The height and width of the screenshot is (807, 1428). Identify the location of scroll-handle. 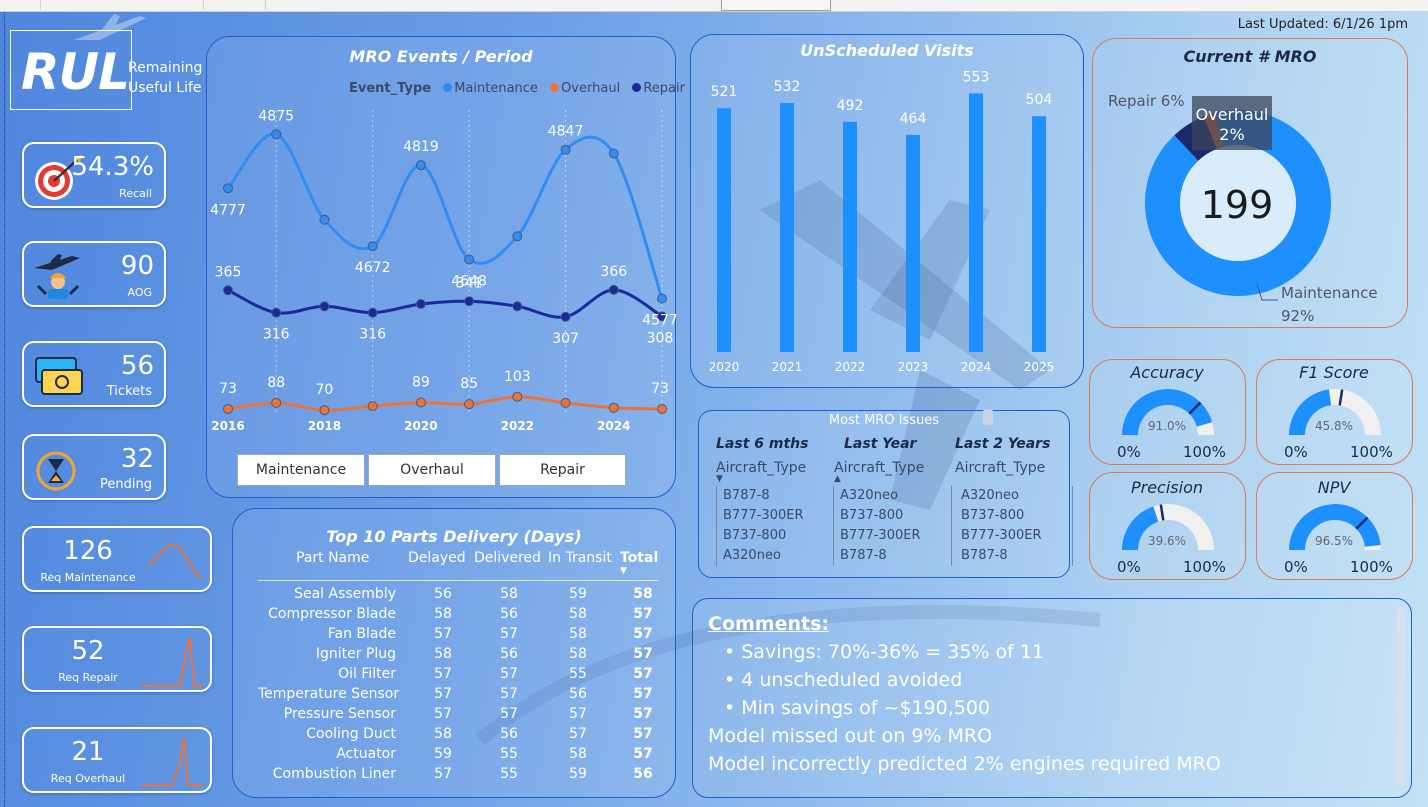
(988, 417).